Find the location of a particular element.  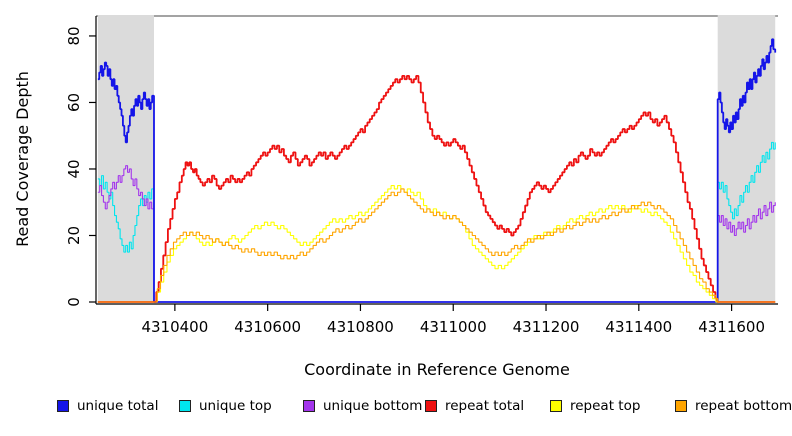

legend-item-unique-top: unique top is located at coordinates (225, 406).